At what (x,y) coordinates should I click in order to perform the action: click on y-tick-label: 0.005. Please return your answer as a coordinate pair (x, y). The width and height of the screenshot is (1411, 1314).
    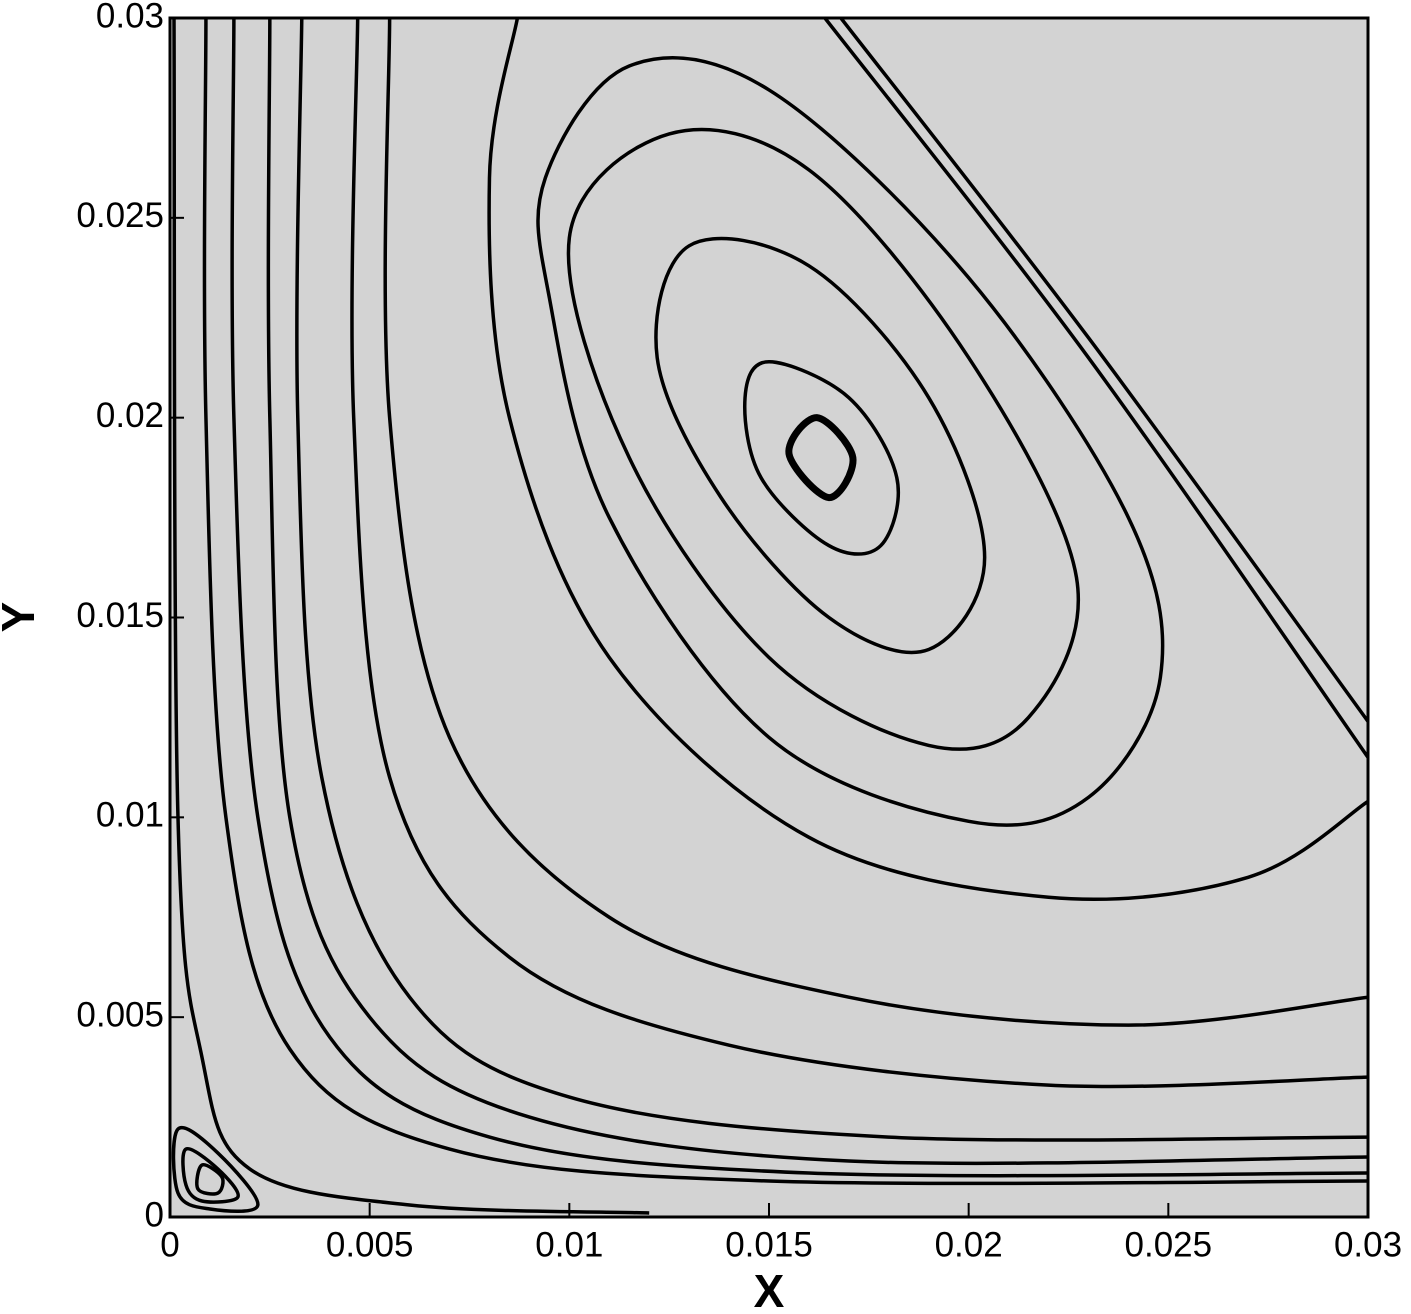
    Looking at the image, I should click on (120, 1014).